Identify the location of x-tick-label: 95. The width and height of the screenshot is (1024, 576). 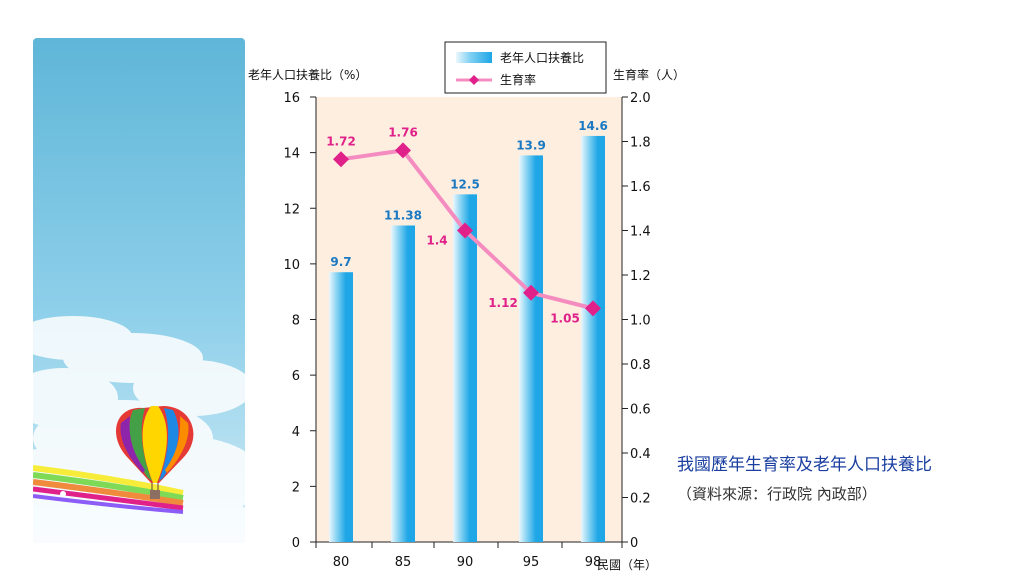
(531, 562).